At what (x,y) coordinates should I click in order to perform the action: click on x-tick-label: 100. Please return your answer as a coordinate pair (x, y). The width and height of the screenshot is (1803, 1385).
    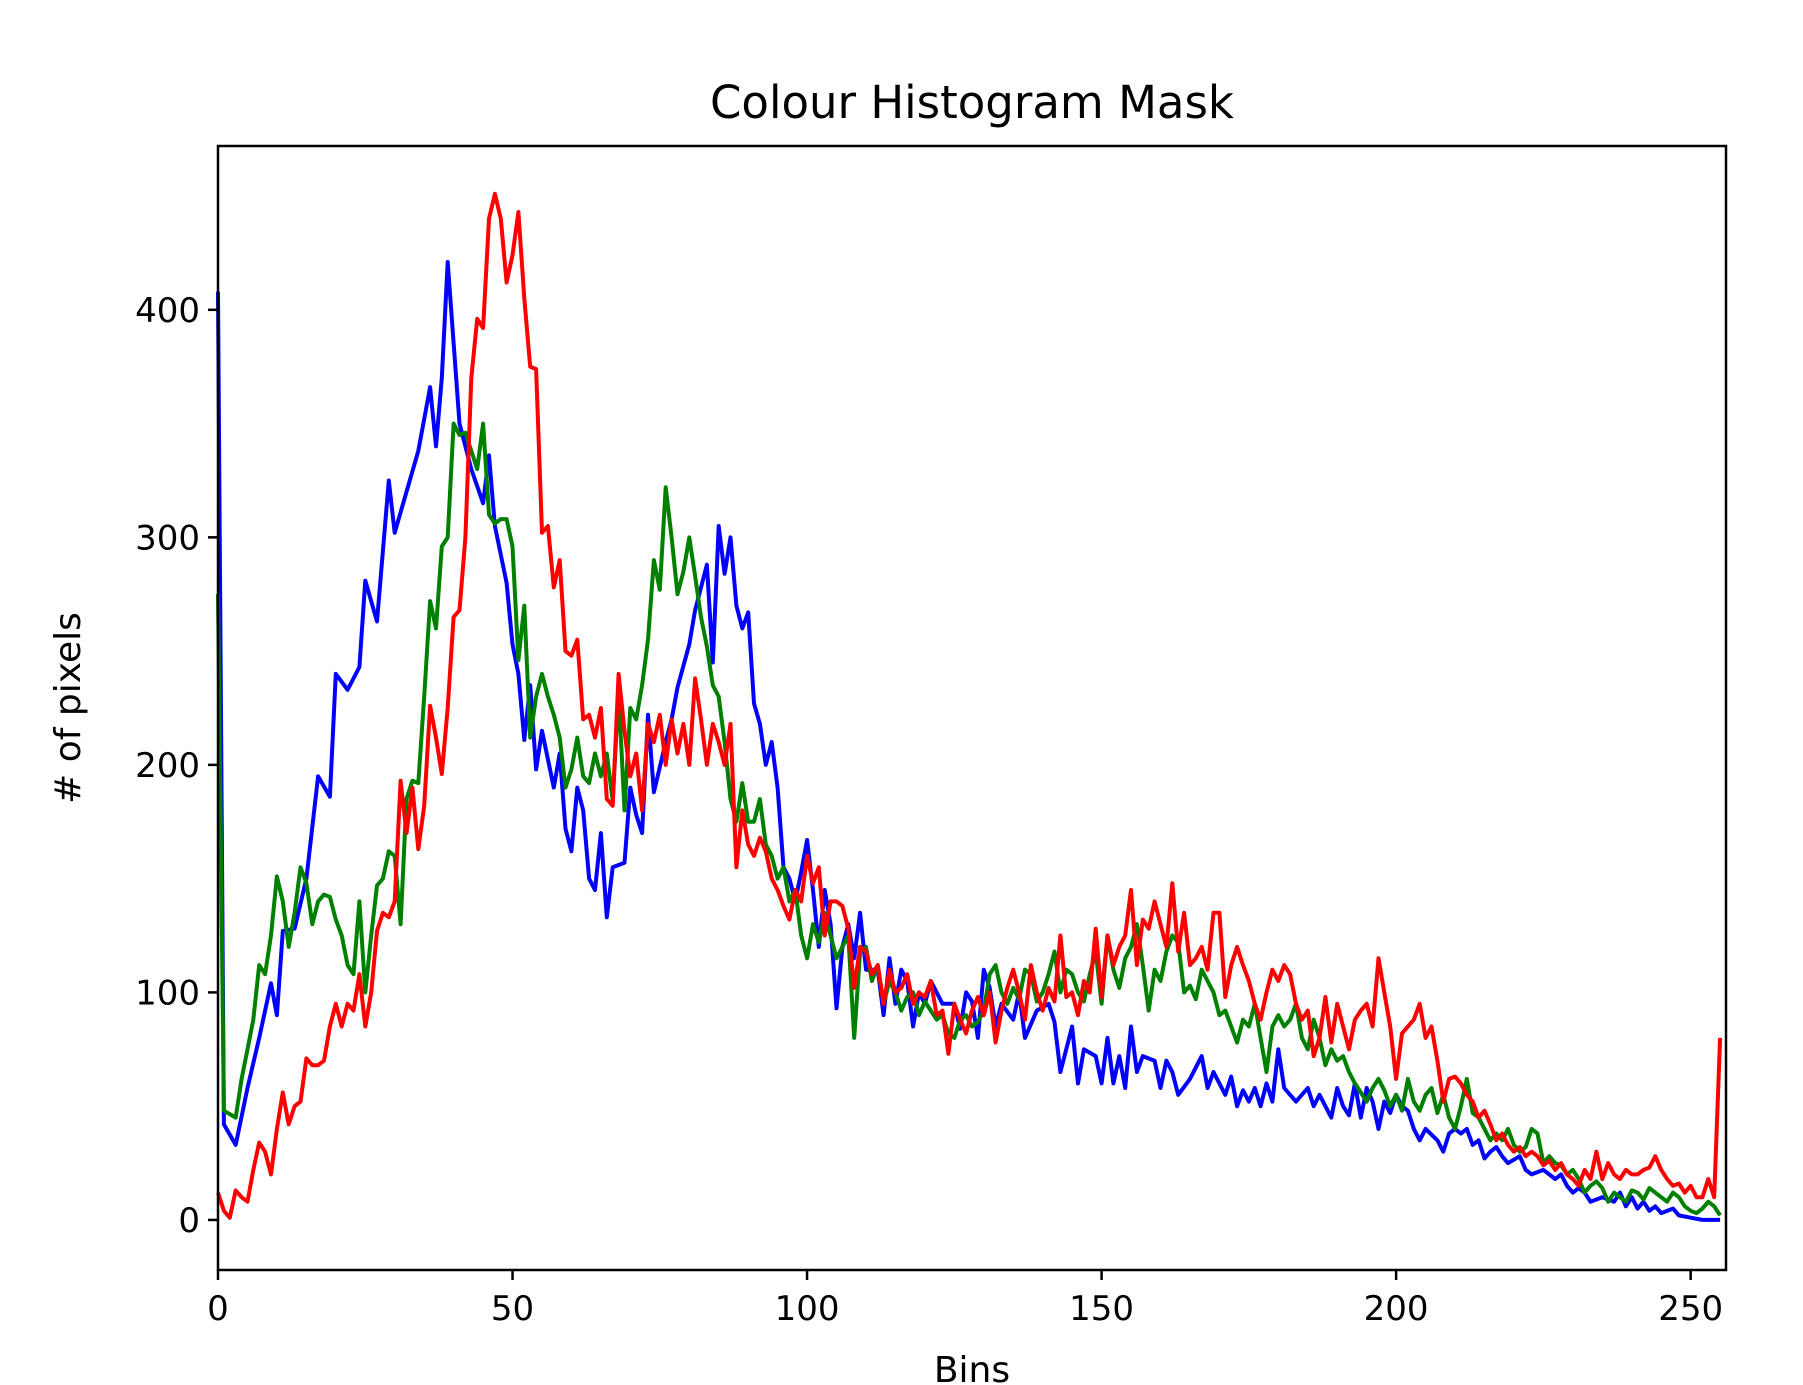
    Looking at the image, I should click on (807, 1309).